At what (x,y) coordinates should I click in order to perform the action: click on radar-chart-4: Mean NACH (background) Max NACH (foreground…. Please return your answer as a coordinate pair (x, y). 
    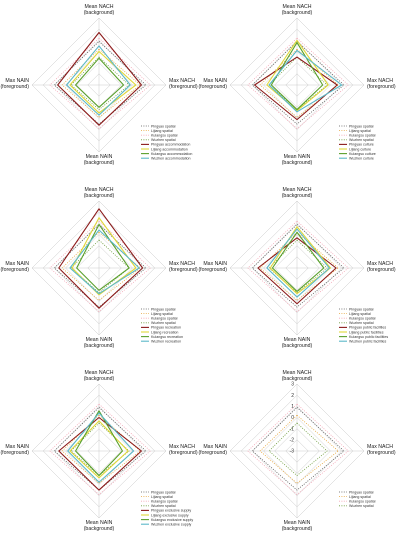
    Looking at the image, I should click on (296, 268).